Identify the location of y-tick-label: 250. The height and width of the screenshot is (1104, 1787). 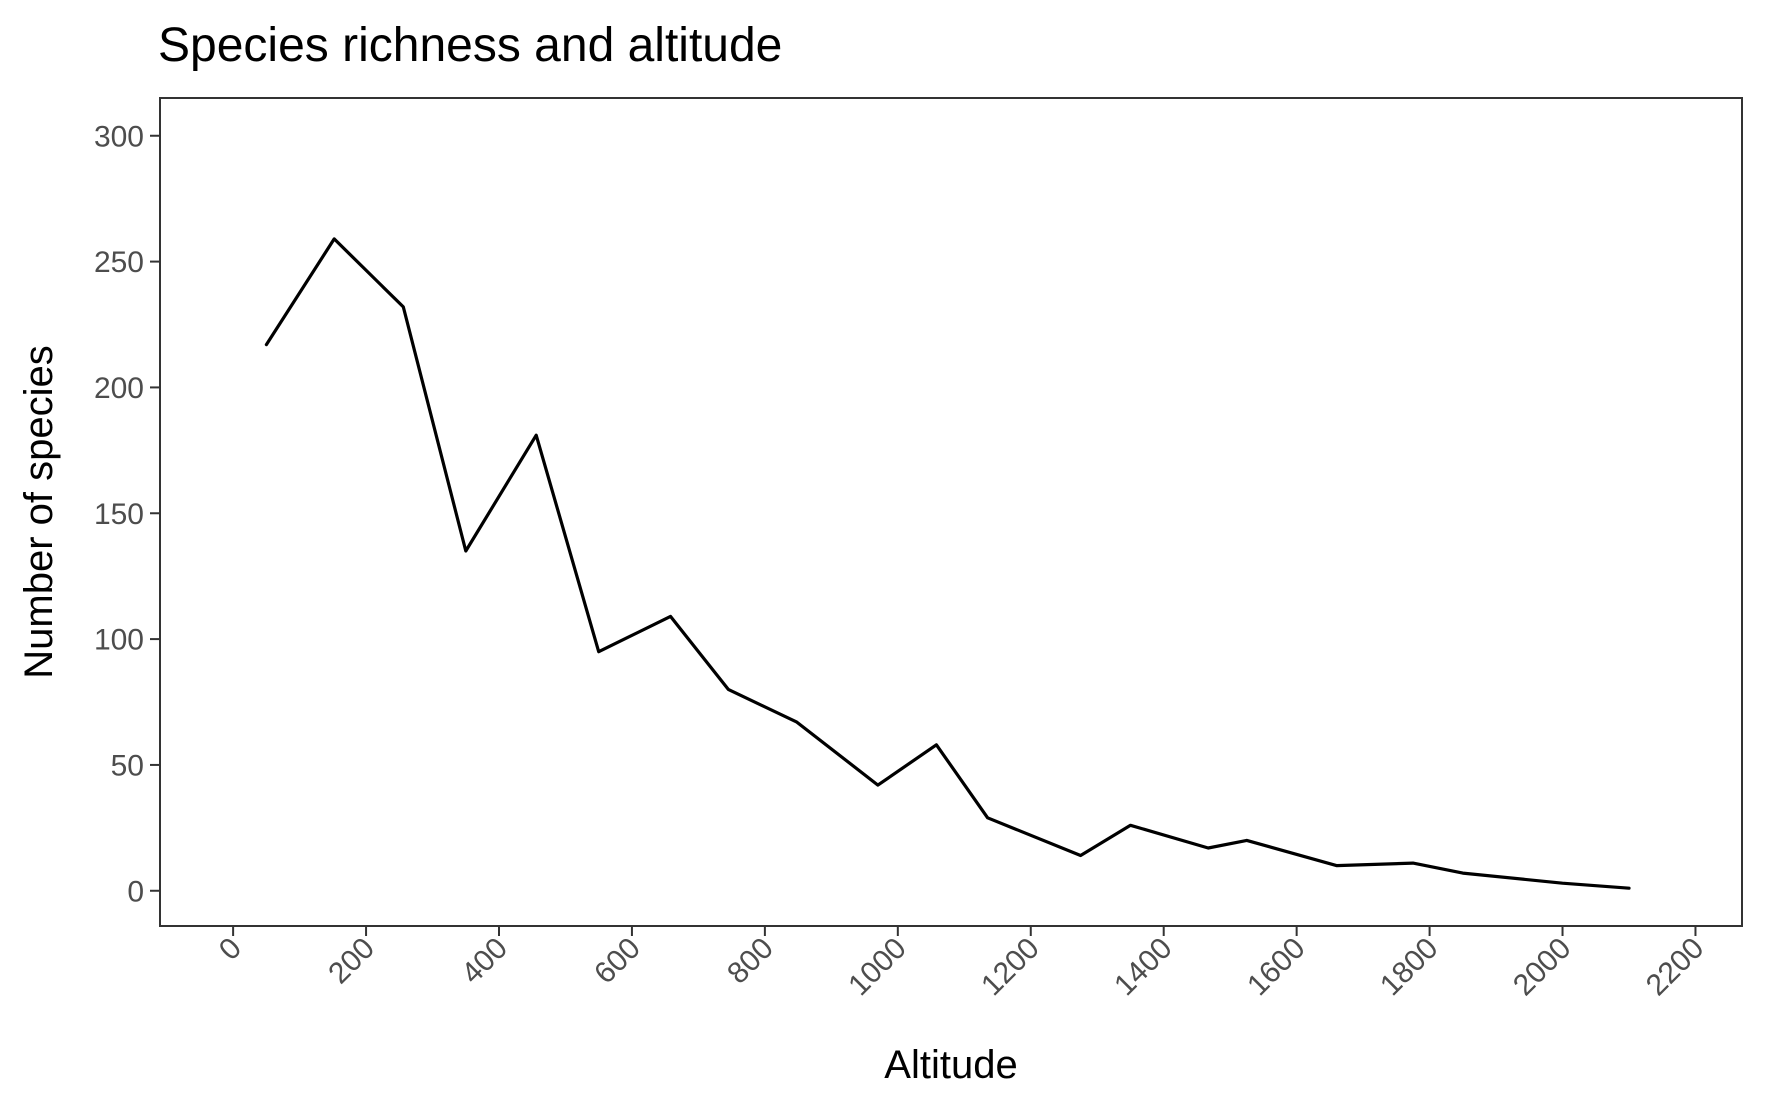
(119, 262).